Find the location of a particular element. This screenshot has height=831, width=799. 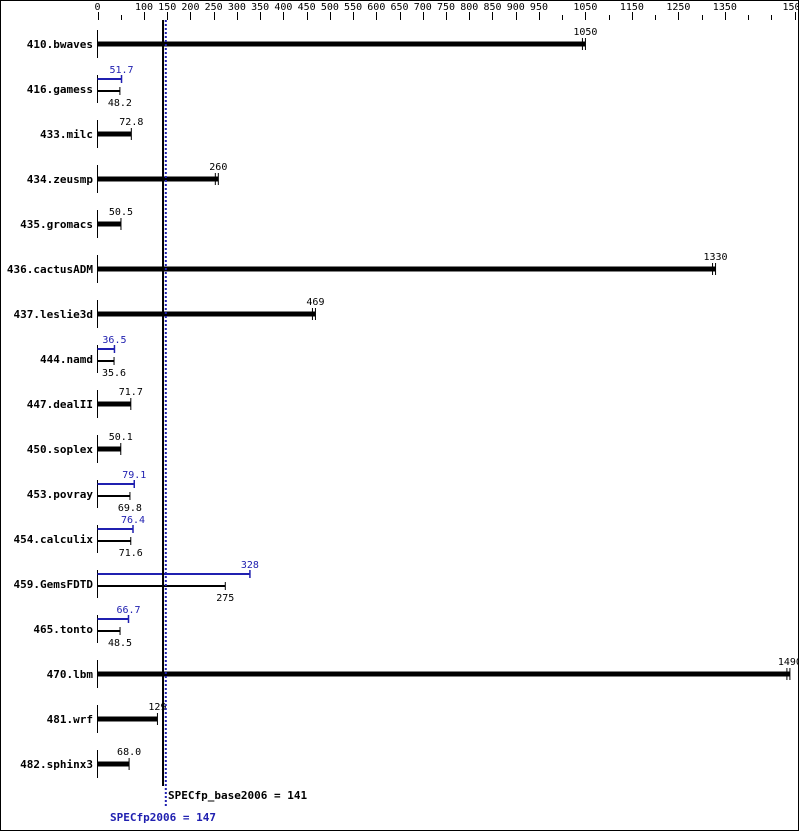

base-value-label: 469 is located at coordinates (315, 302).